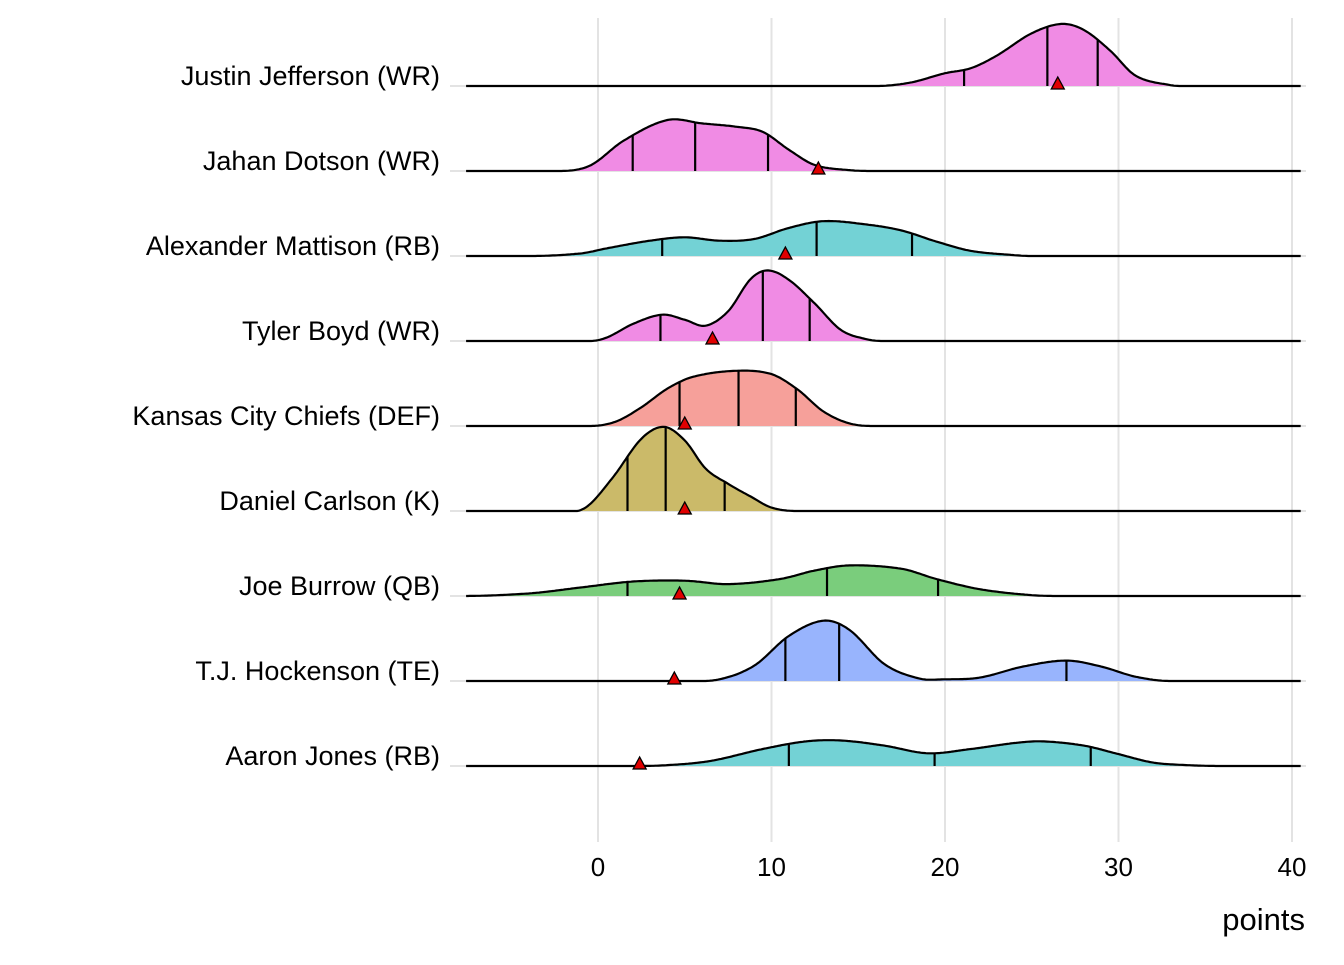  Describe the element at coordinates (332, 756) in the screenshot. I see `y-axis-label: Aaron Jones (RB)` at that location.